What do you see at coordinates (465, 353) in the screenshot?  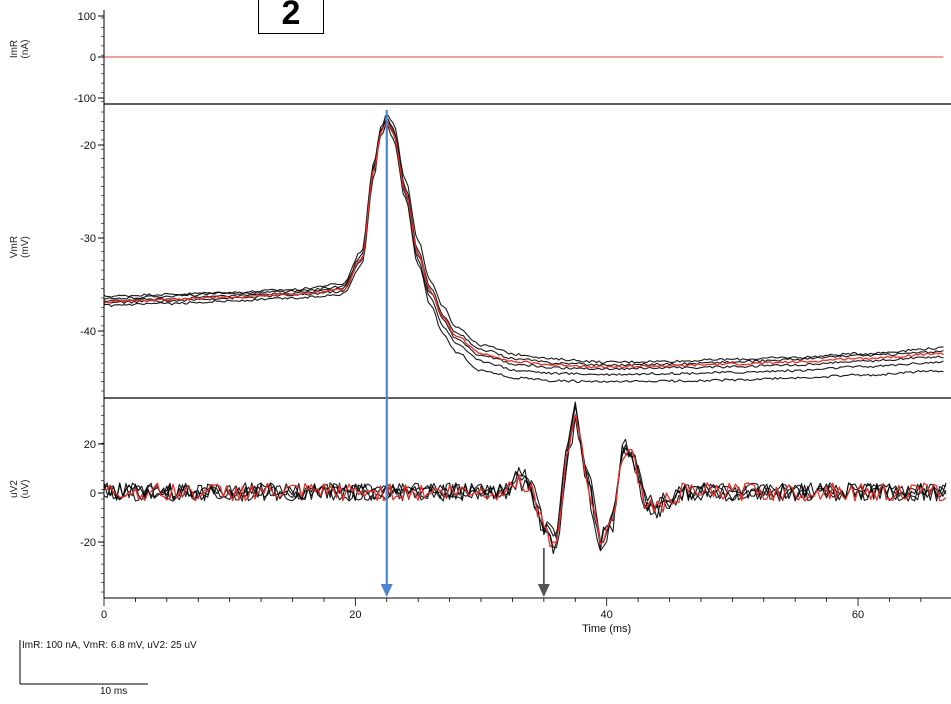 I see `annotation-arrows` at bounding box center [465, 353].